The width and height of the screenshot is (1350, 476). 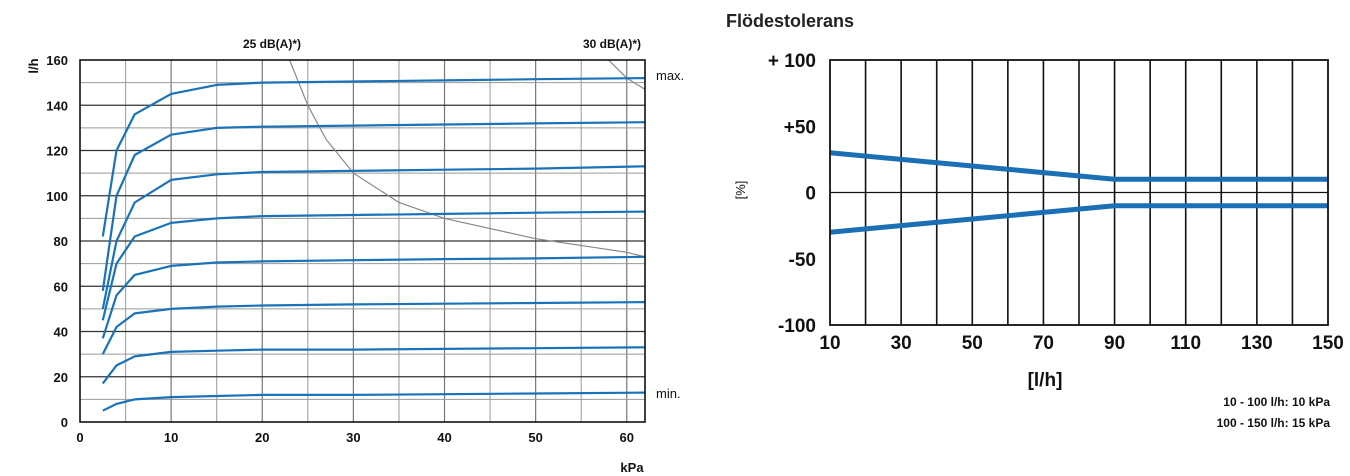 I want to click on left-x-tick-label: 30, so click(x=353, y=437).